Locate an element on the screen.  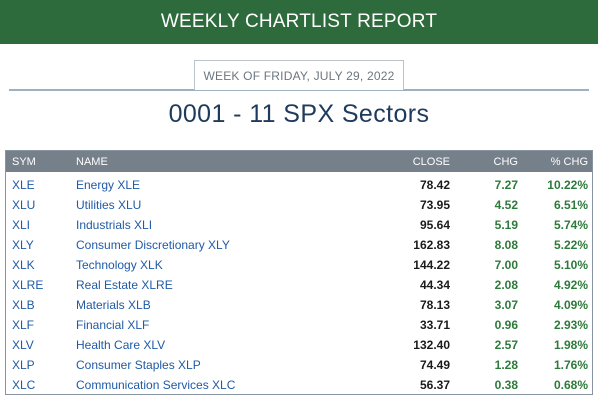
banner-title: WEEKLY CHARTLIST REPORT is located at coordinates (299, 21).